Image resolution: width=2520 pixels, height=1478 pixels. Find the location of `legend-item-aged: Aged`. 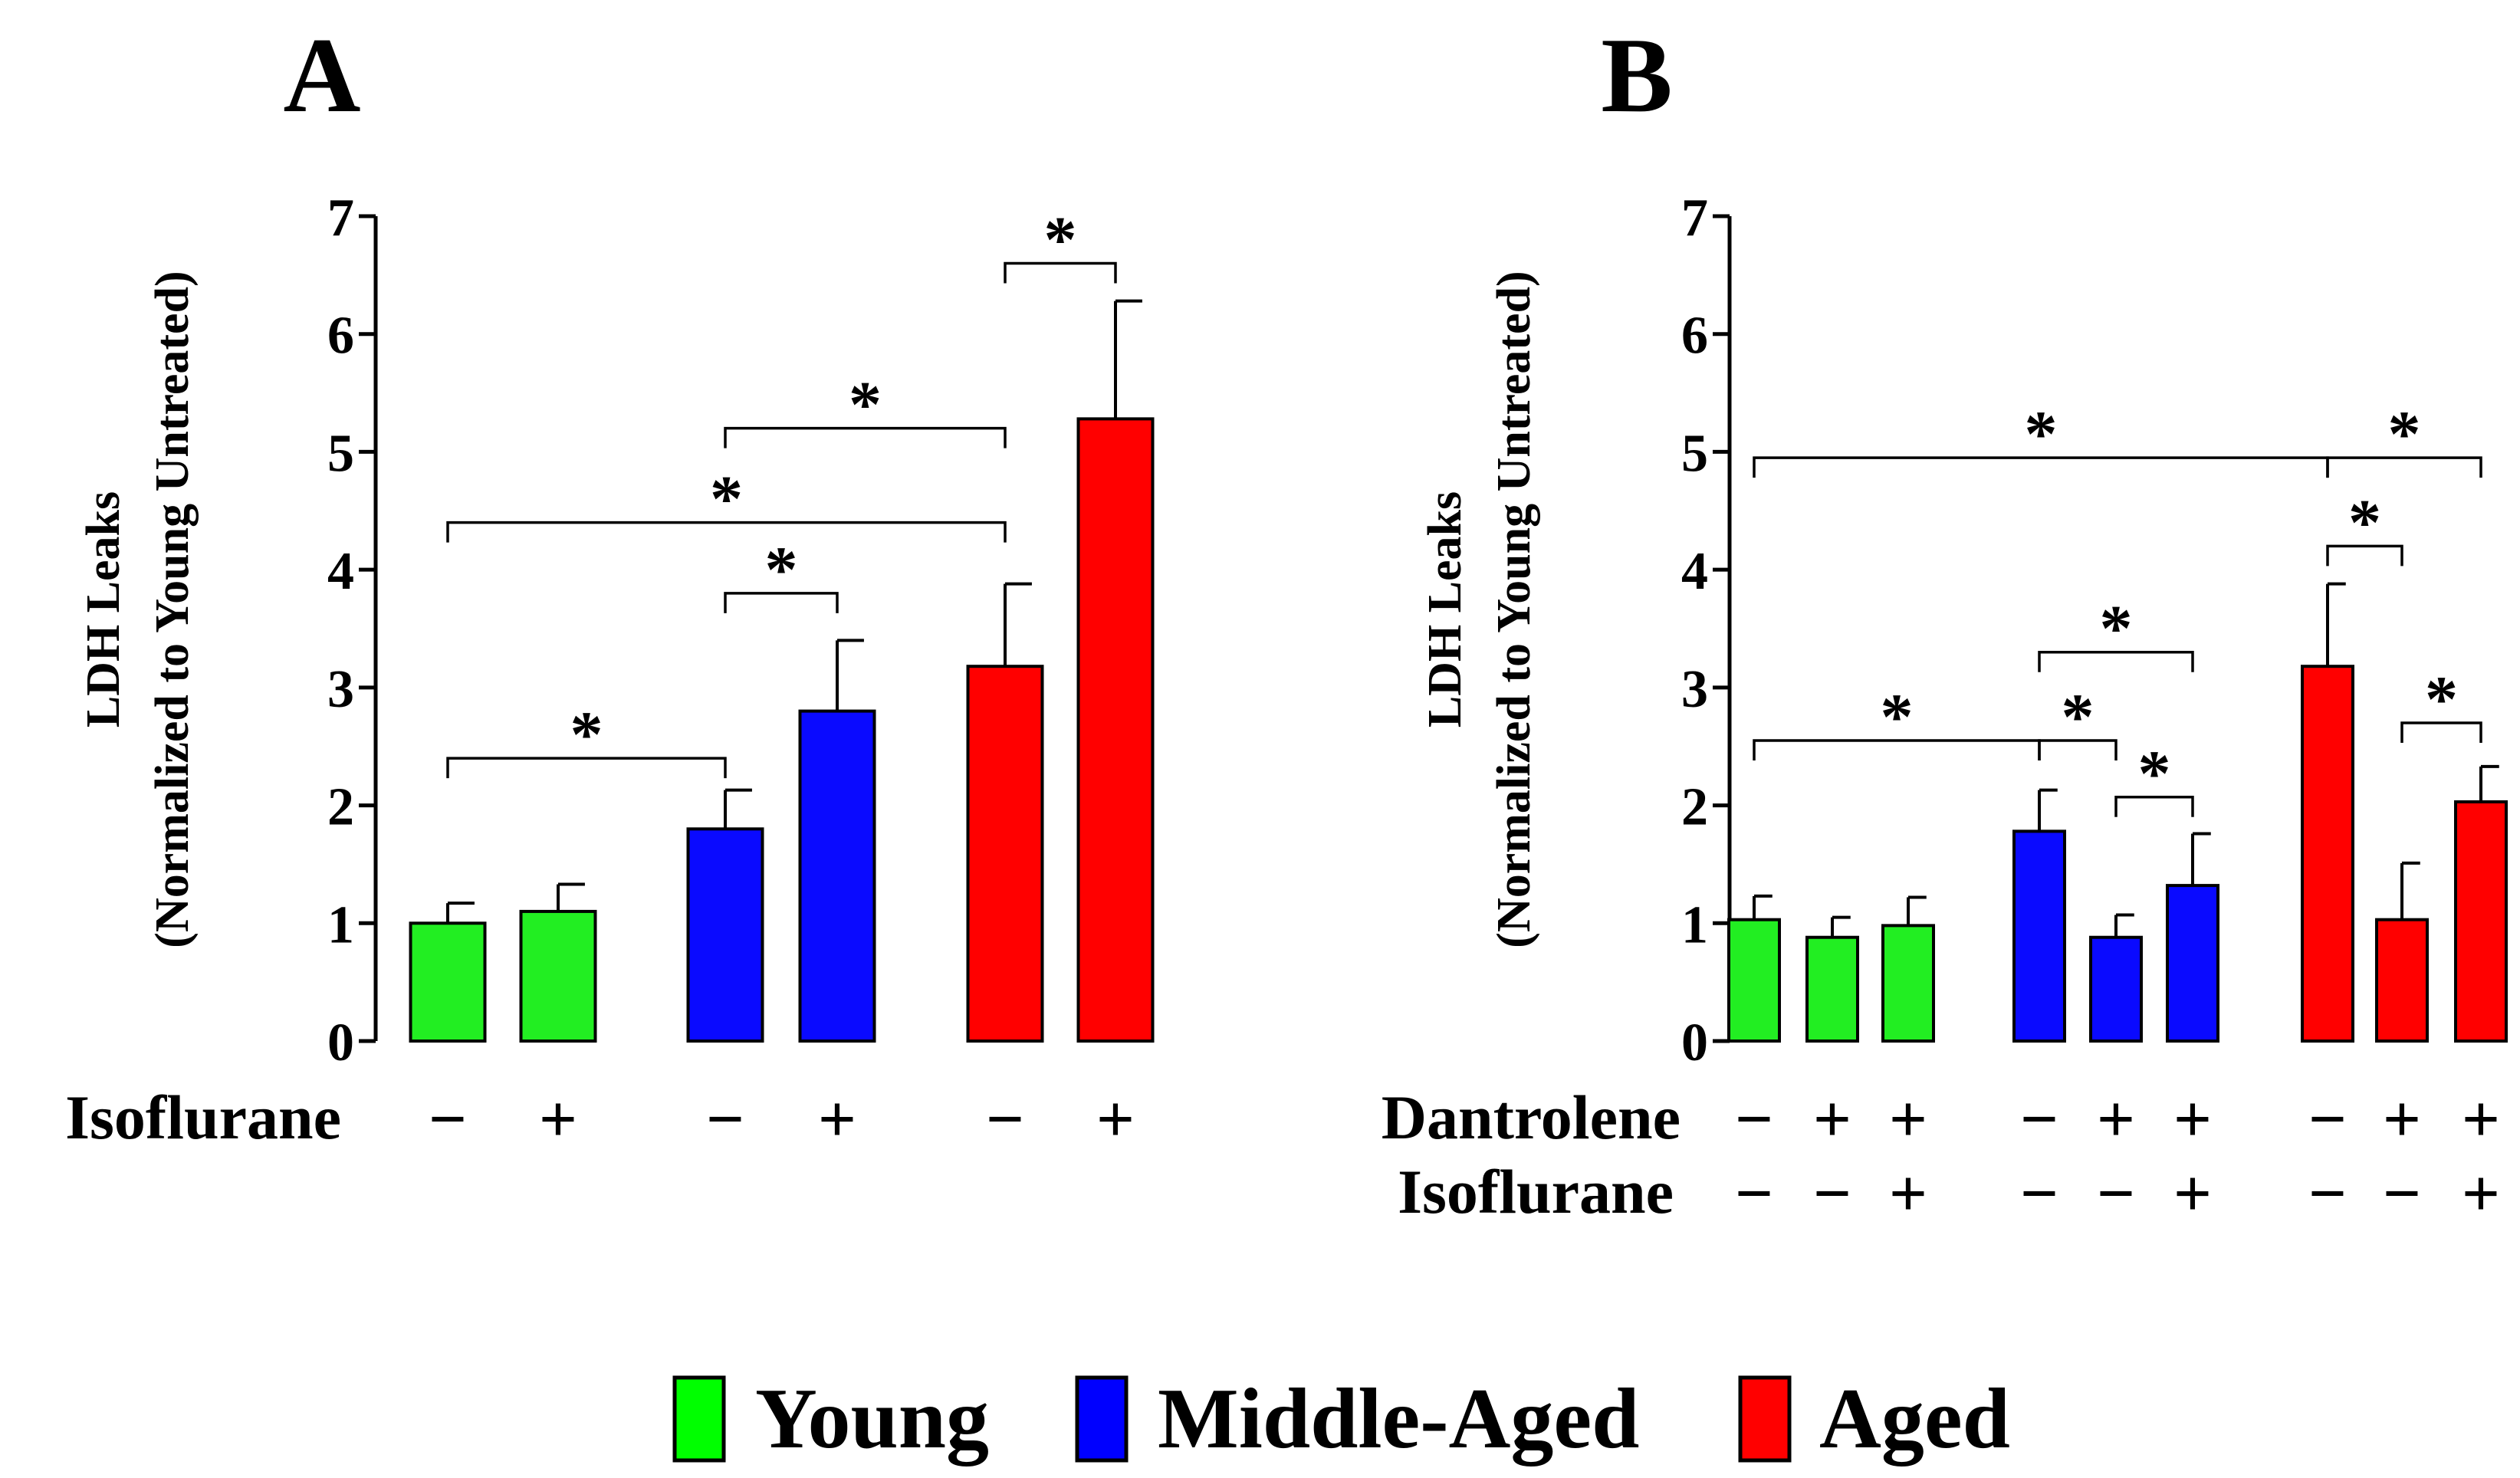

legend-item-aged: Aged is located at coordinates (1874, 1419).